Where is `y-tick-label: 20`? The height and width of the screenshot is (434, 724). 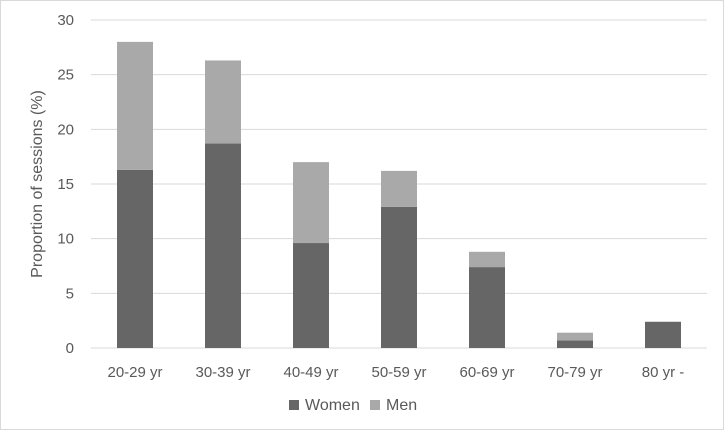
y-tick-label: 20 is located at coordinates (65, 129).